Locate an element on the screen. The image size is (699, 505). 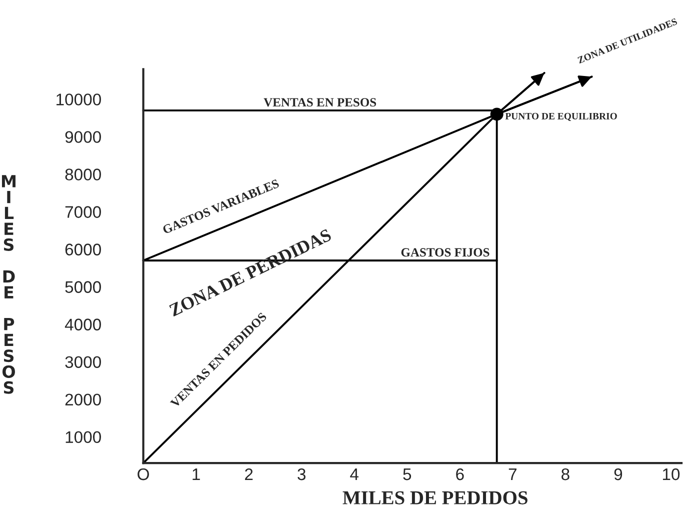
y-tick-label: 7000 is located at coordinates (83, 212).